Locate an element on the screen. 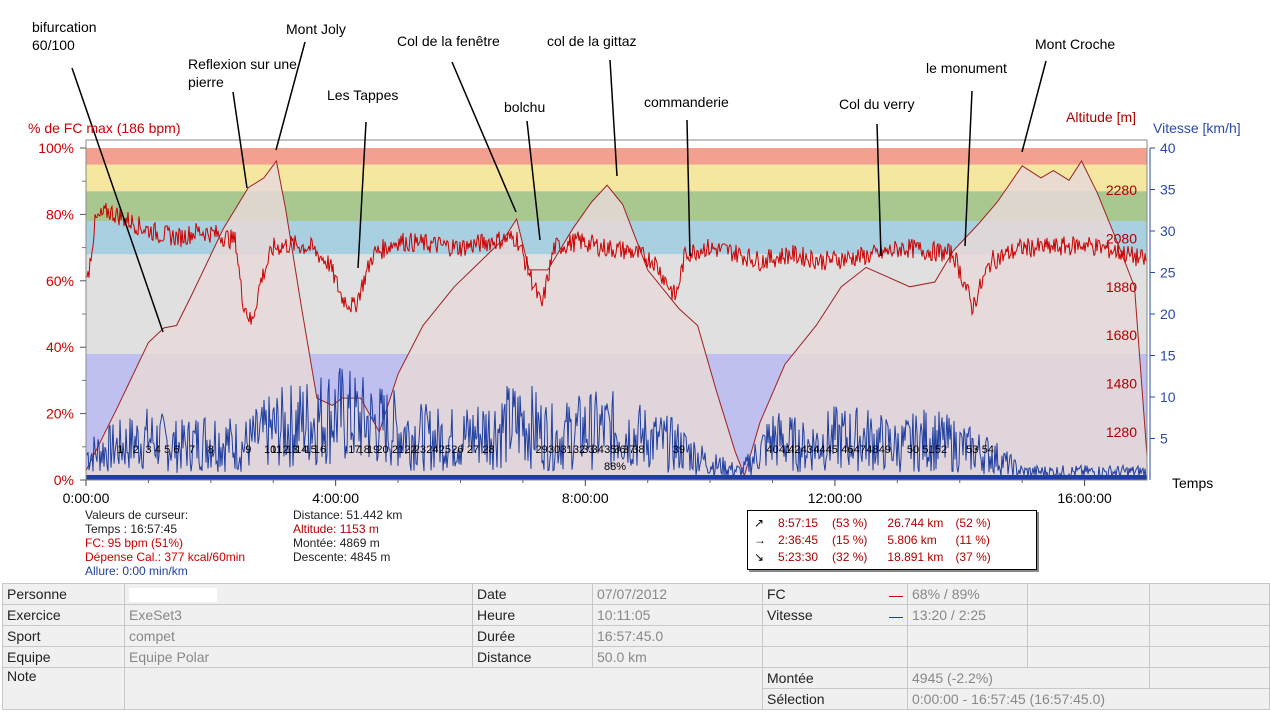 The width and height of the screenshot is (1270, 724). speed-tick-label: 35 is located at coordinates (1168, 190).